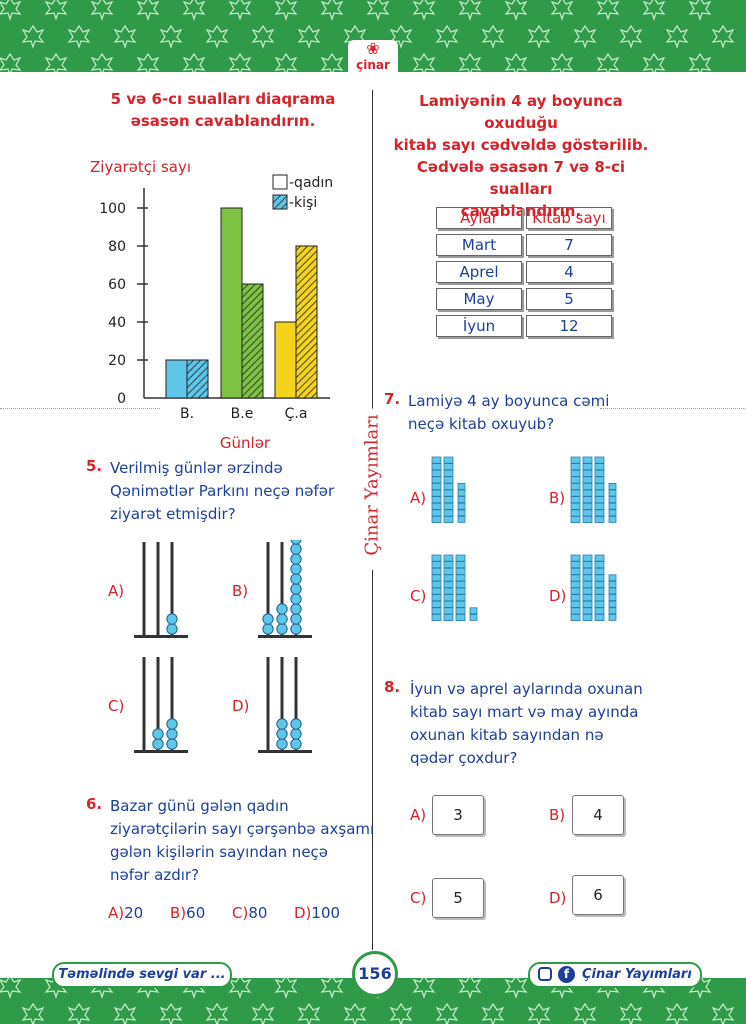 The image size is (746, 1024). What do you see at coordinates (196, 468) in the screenshot?
I see `question-line: Verilmiş günlər ərzində` at bounding box center [196, 468].